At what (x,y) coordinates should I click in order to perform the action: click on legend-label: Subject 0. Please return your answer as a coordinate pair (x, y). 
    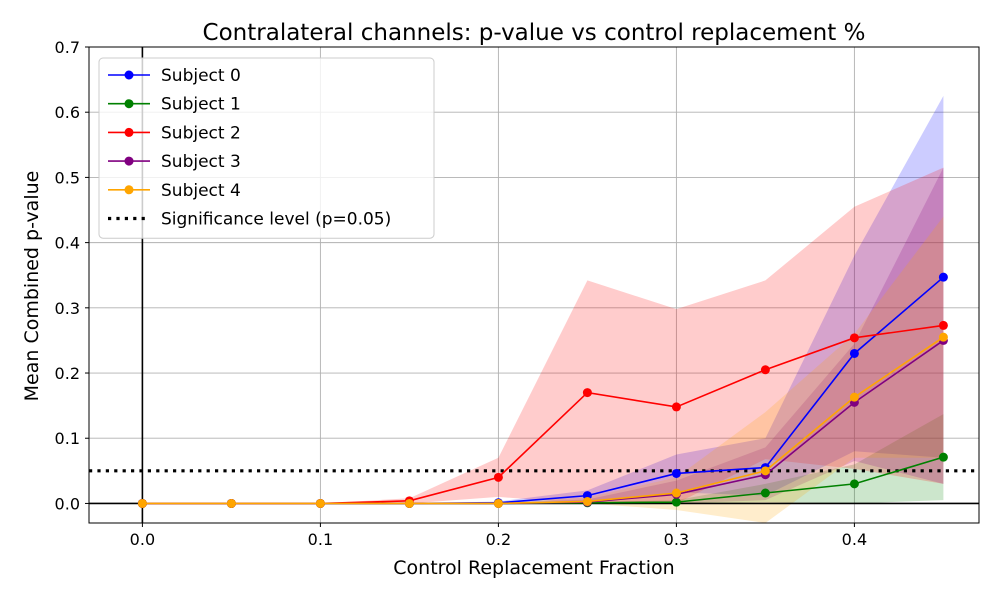
    Looking at the image, I should click on (201, 76).